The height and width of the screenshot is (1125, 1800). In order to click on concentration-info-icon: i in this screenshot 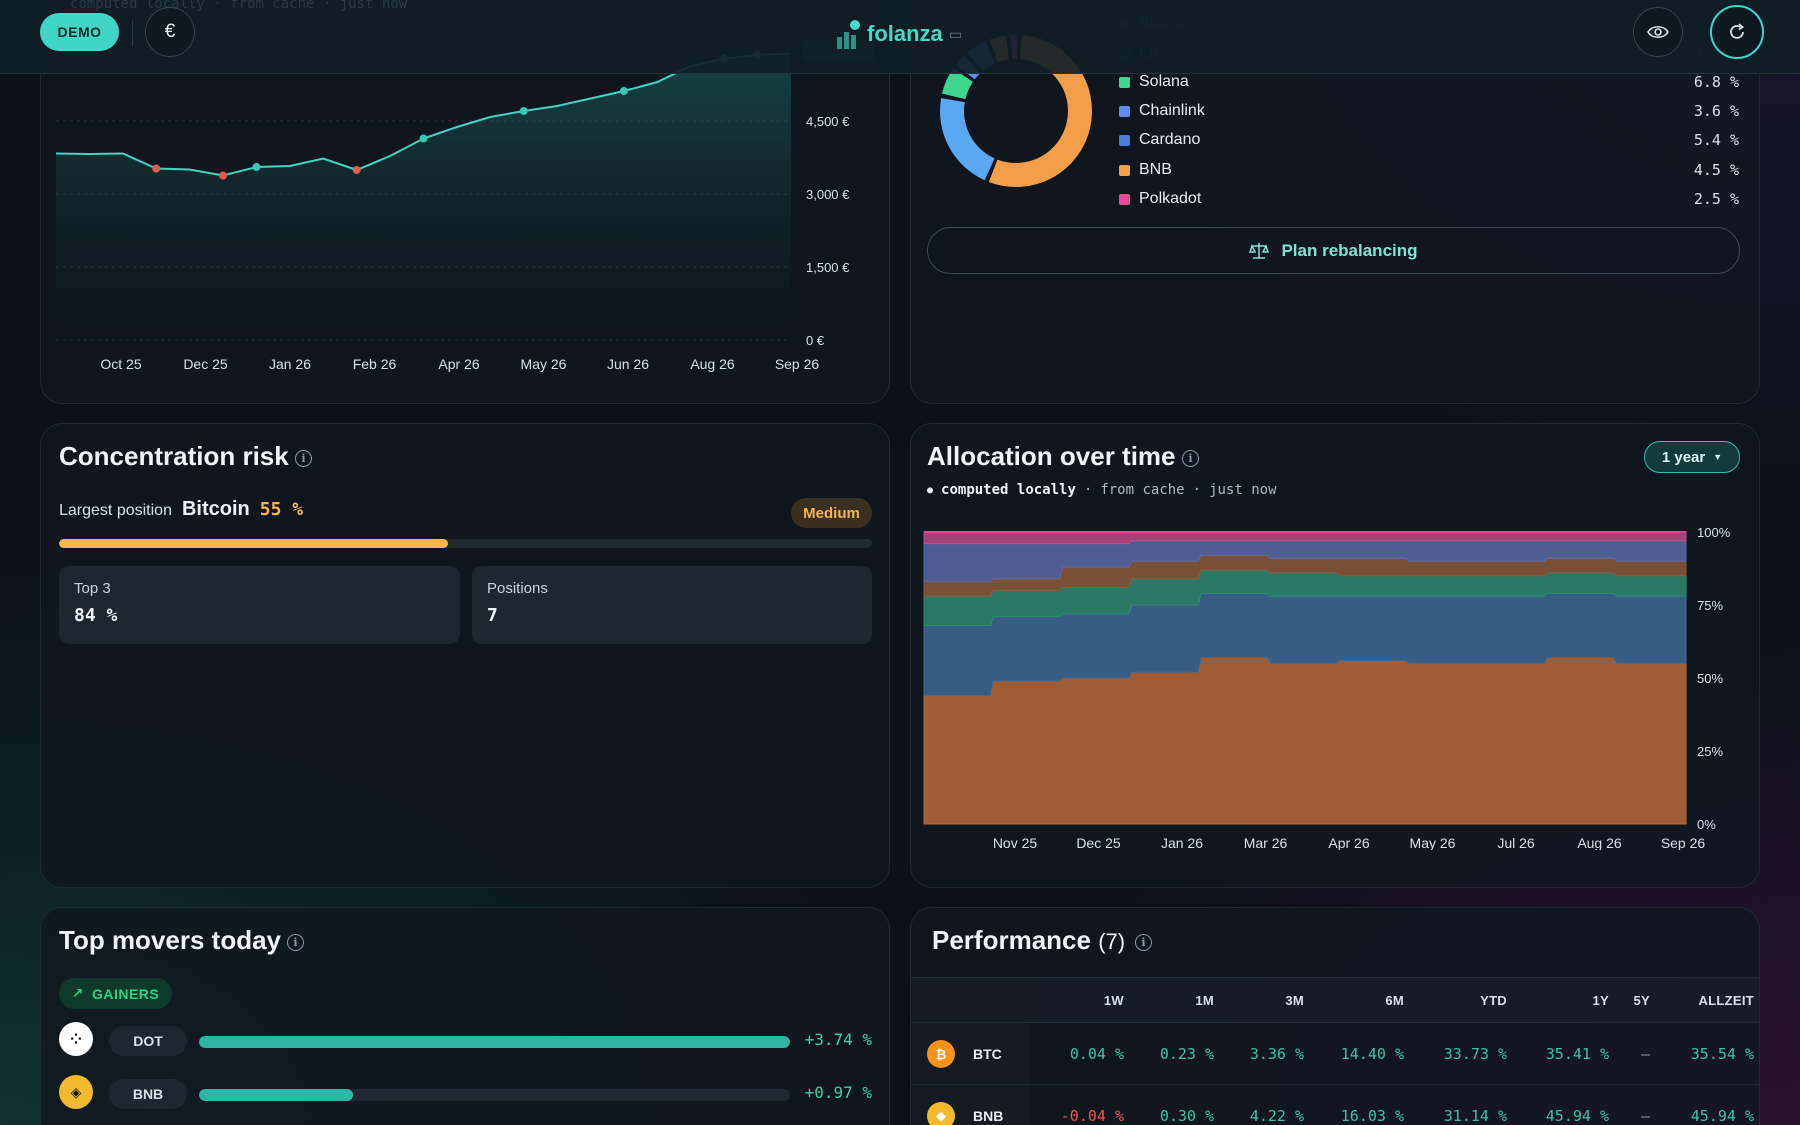, I will do `click(303, 458)`.